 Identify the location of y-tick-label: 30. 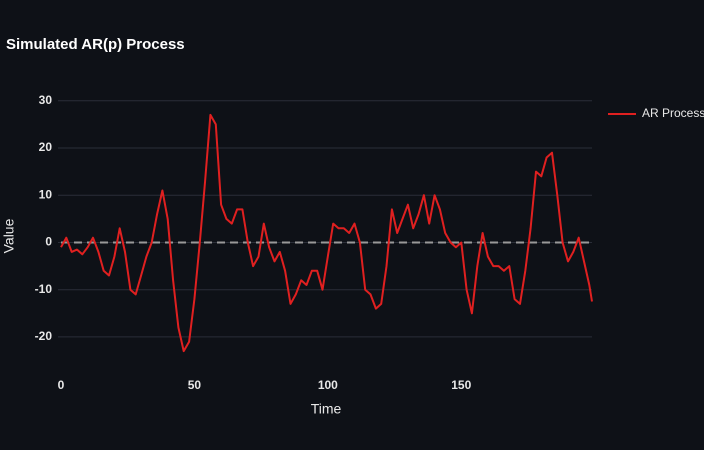
(46, 100).